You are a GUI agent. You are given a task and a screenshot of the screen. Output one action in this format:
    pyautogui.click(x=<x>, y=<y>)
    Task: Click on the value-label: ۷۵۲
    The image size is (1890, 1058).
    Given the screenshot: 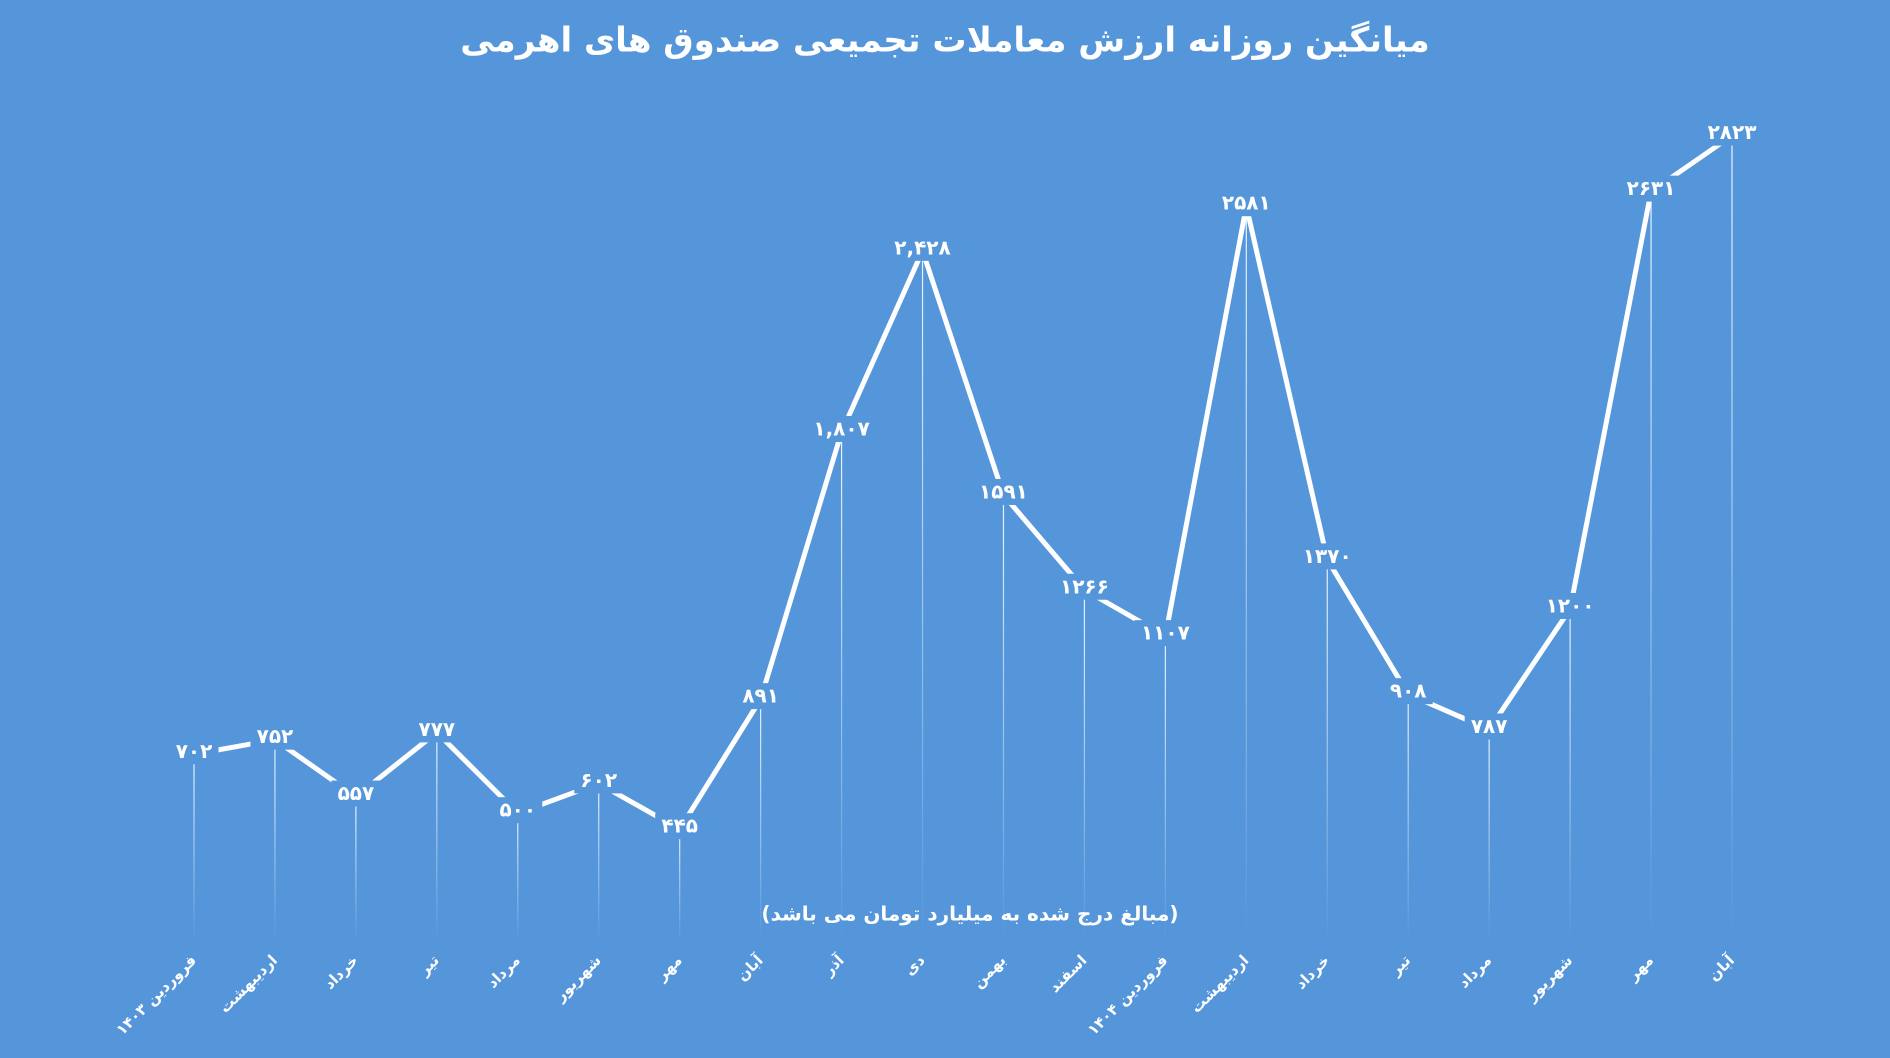 What is the action you would take?
    pyautogui.click(x=275, y=736)
    